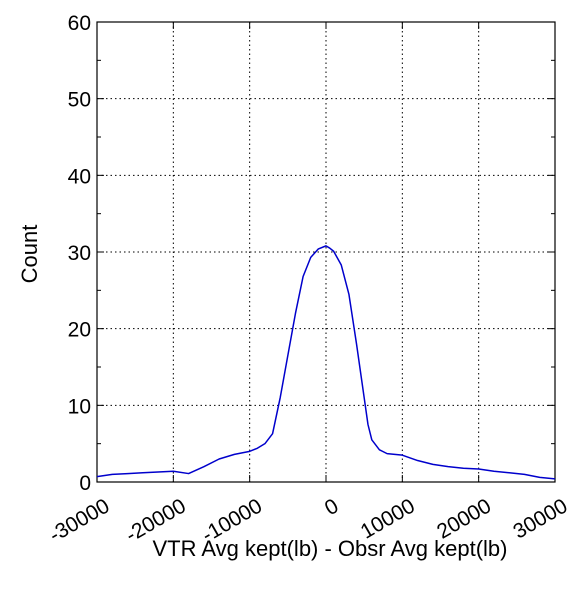  I want to click on y-tick-label: 30, so click(79, 253).